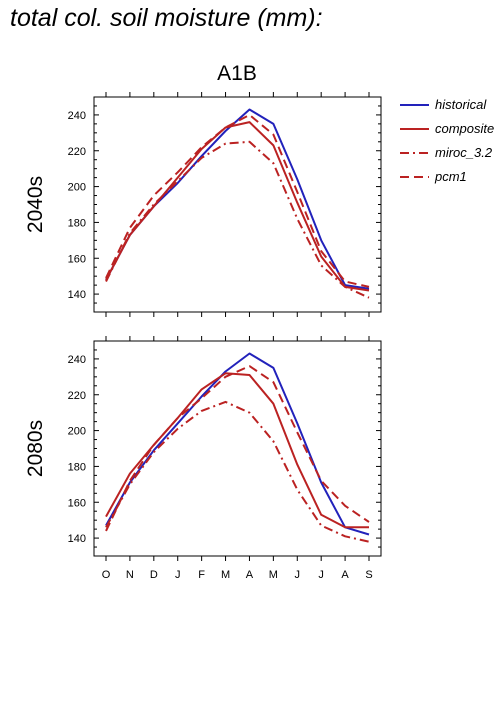  I want to click on legend-label-pcm1: pcm1, so click(450, 176).